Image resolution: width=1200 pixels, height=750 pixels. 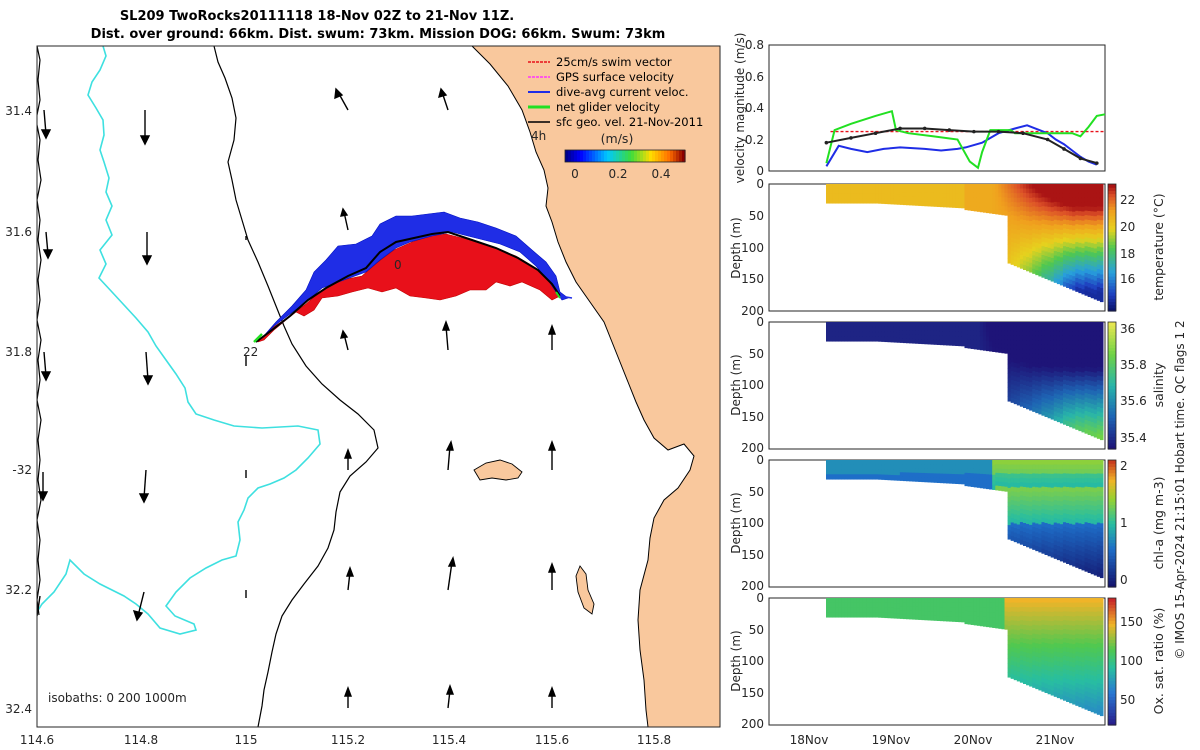 I want to click on velocity-series-line, so click(x=965, y=139).